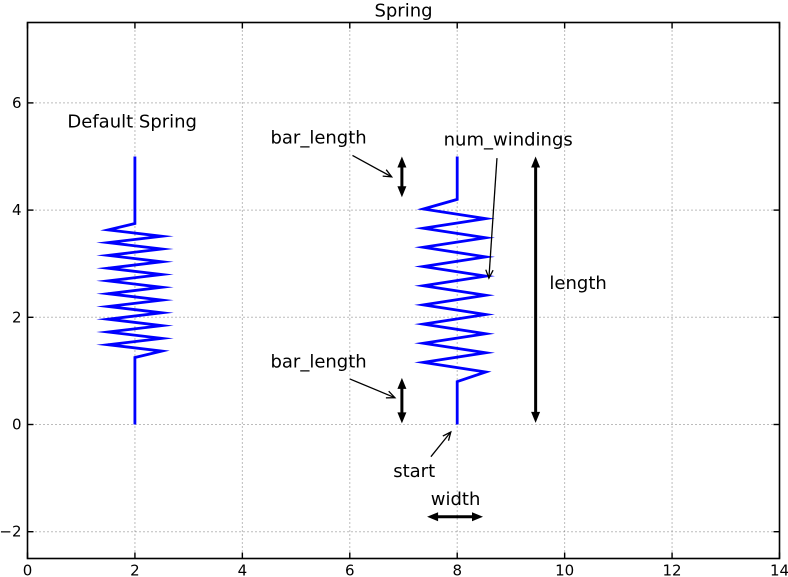 The image size is (788, 577). What do you see at coordinates (372, 166) in the screenshot?
I see `bar-length-top-arrow` at bounding box center [372, 166].